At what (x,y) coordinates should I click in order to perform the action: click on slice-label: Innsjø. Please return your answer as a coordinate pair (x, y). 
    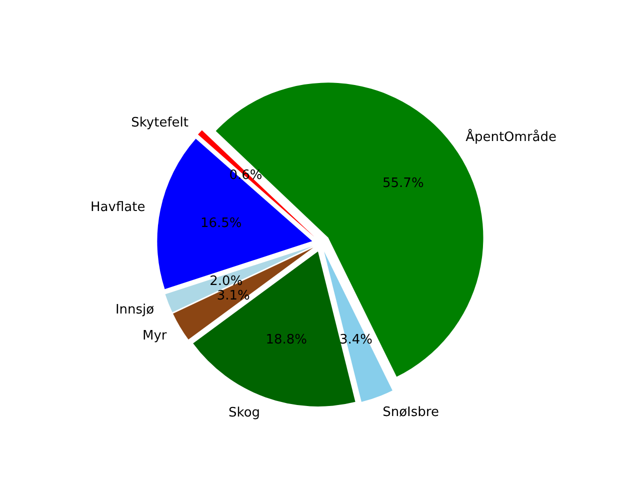
    Looking at the image, I should click on (134, 310).